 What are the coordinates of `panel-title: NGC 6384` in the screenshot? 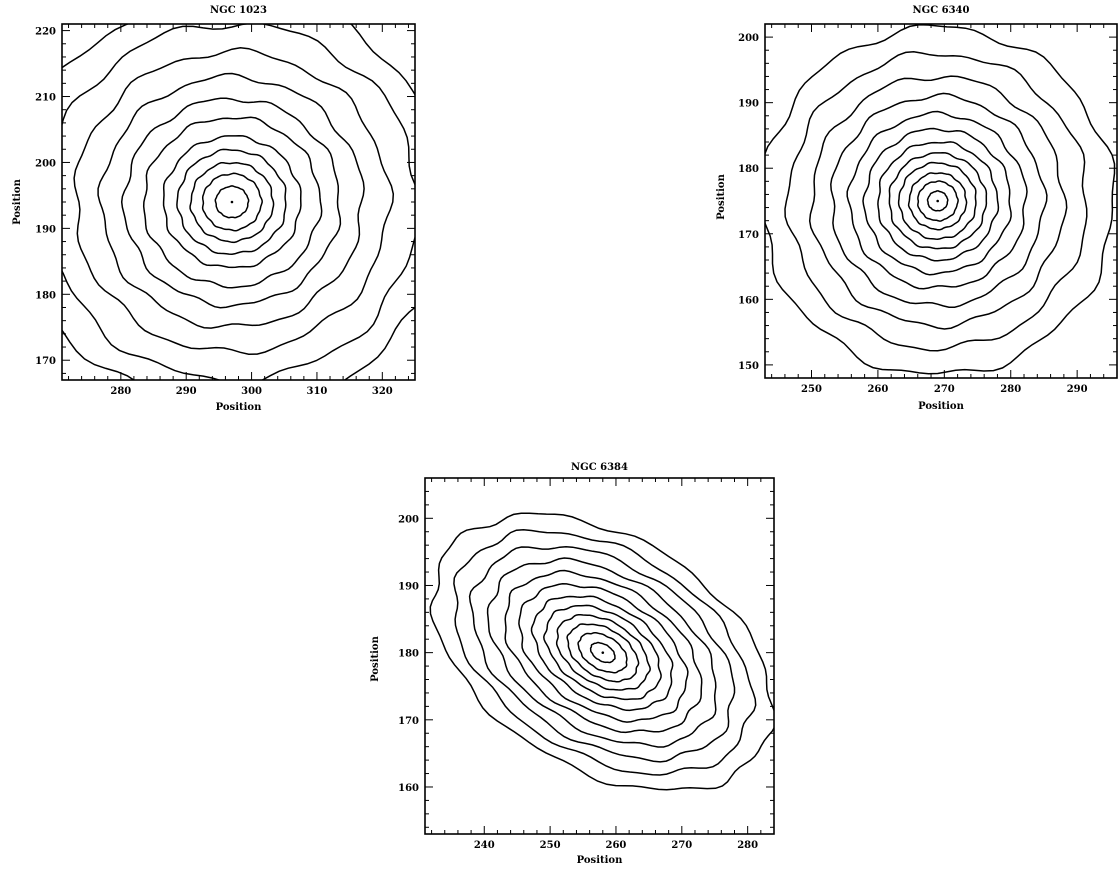 It's located at (599, 467).